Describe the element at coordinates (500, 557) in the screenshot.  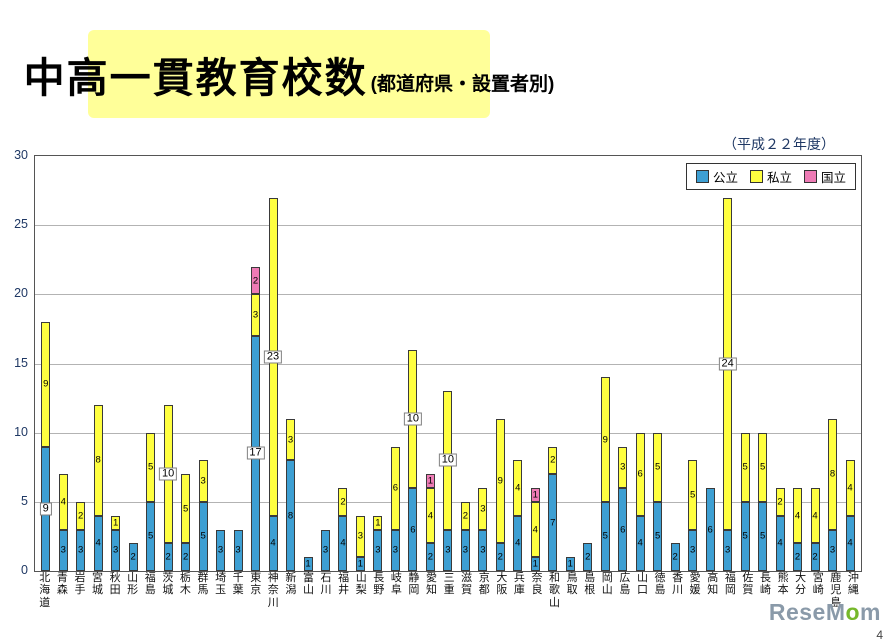
I see `bar-segment-公立: 2` at that location.